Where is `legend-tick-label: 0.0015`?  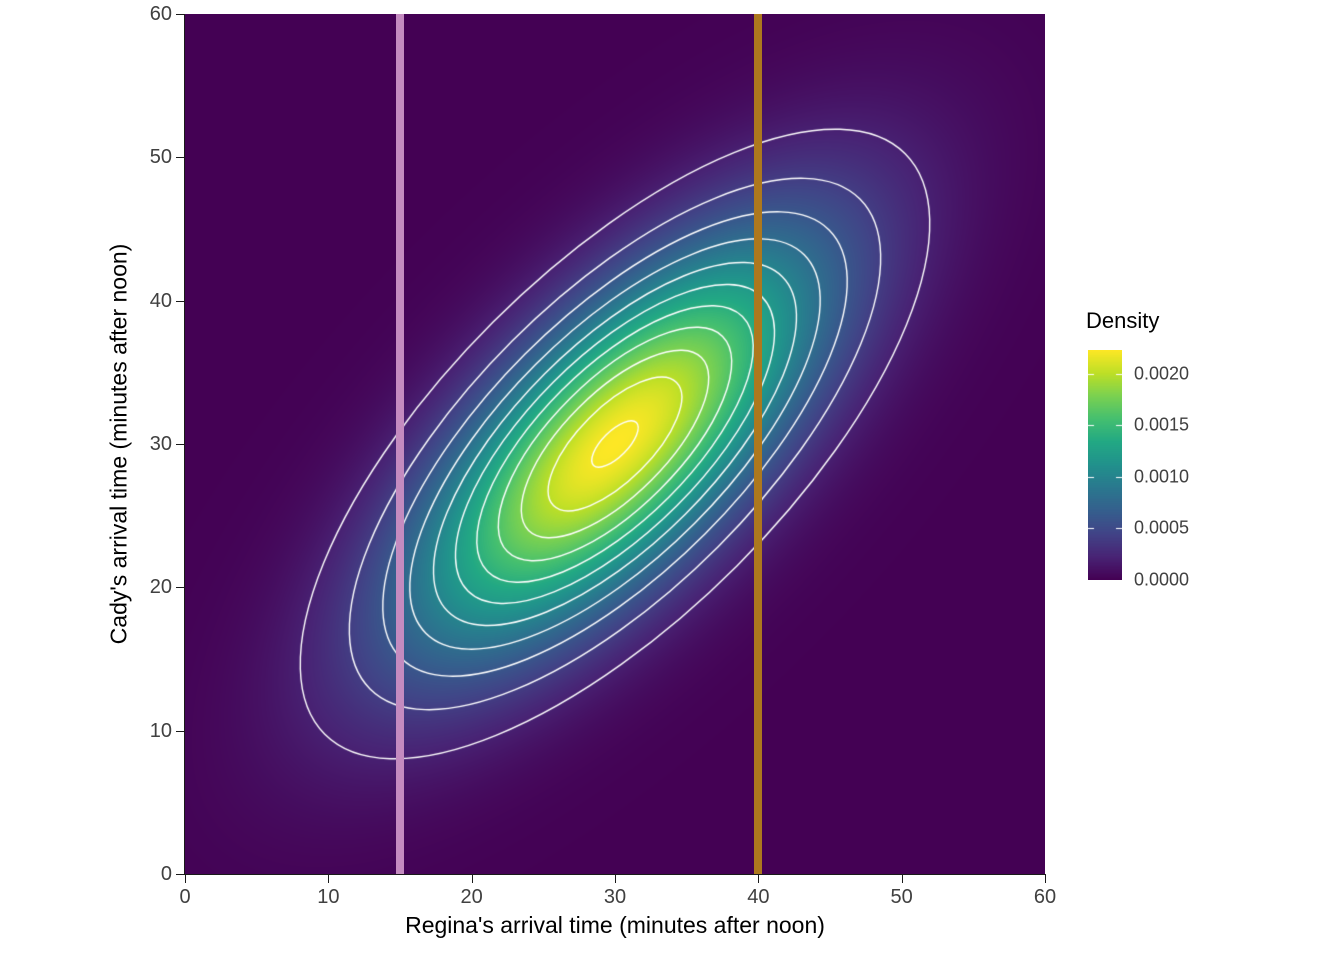
legend-tick-label: 0.0015 is located at coordinates (1162, 424).